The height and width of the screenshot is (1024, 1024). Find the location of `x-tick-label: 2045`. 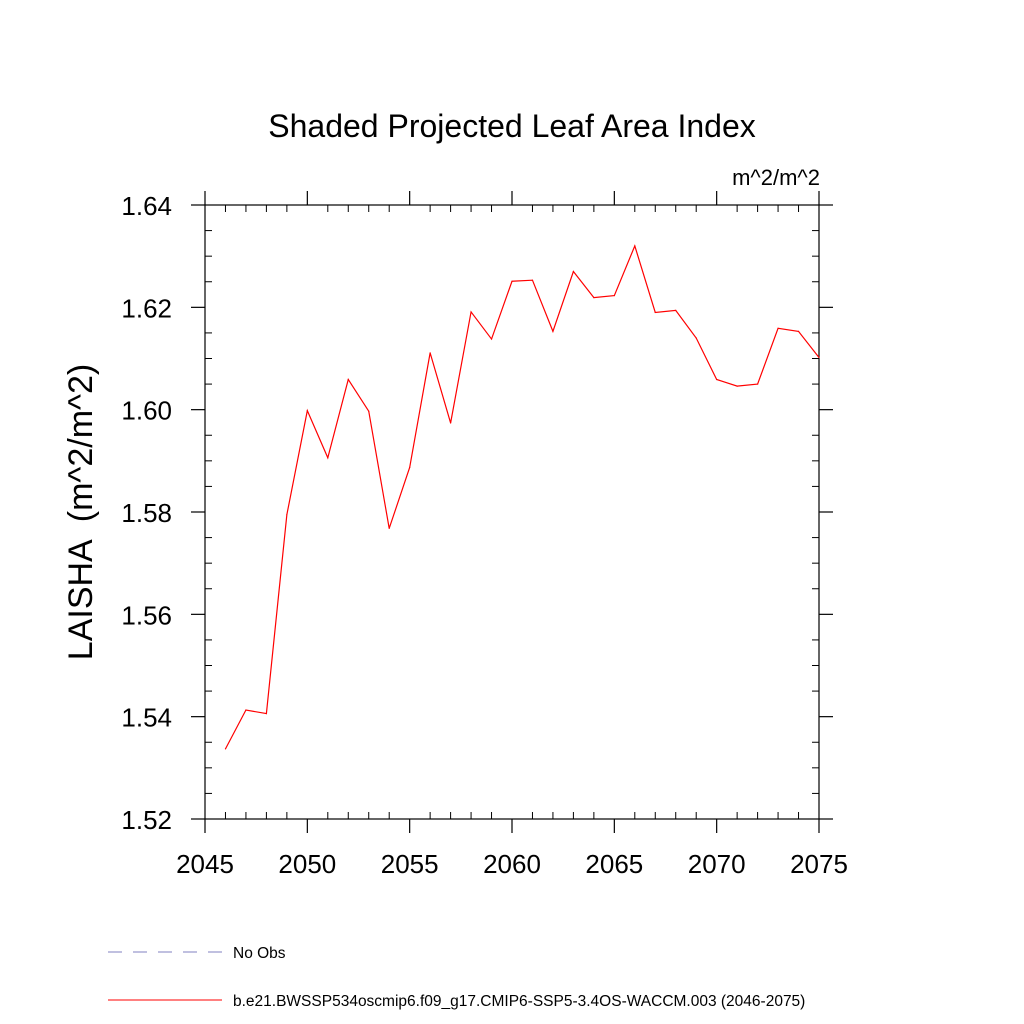

x-tick-label: 2045 is located at coordinates (205, 864).